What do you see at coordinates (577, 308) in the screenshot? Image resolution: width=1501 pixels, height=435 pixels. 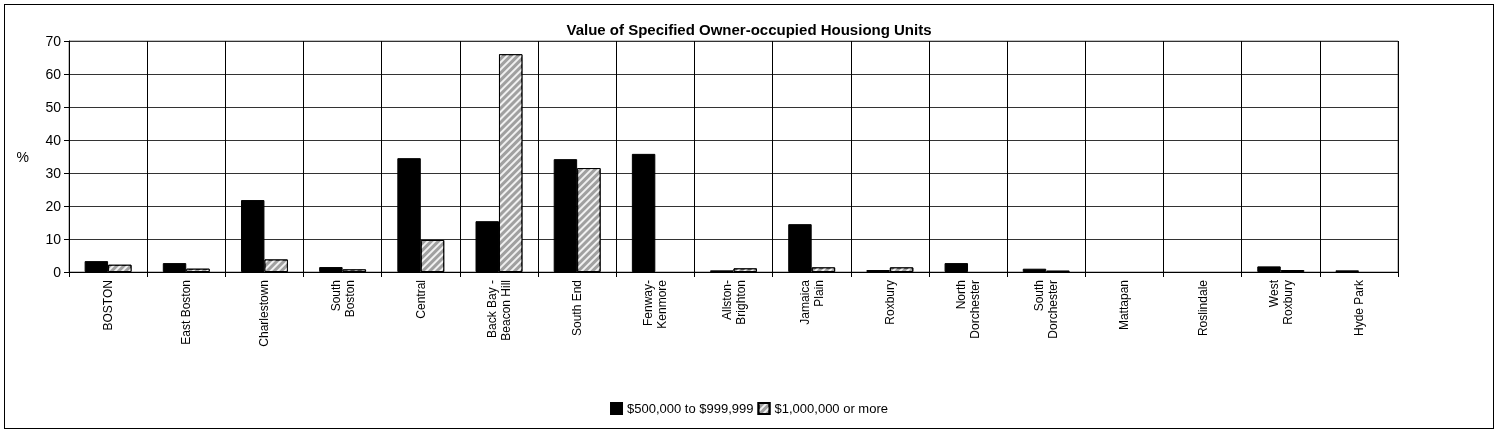 I see `x-tick-label: South End` at bounding box center [577, 308].